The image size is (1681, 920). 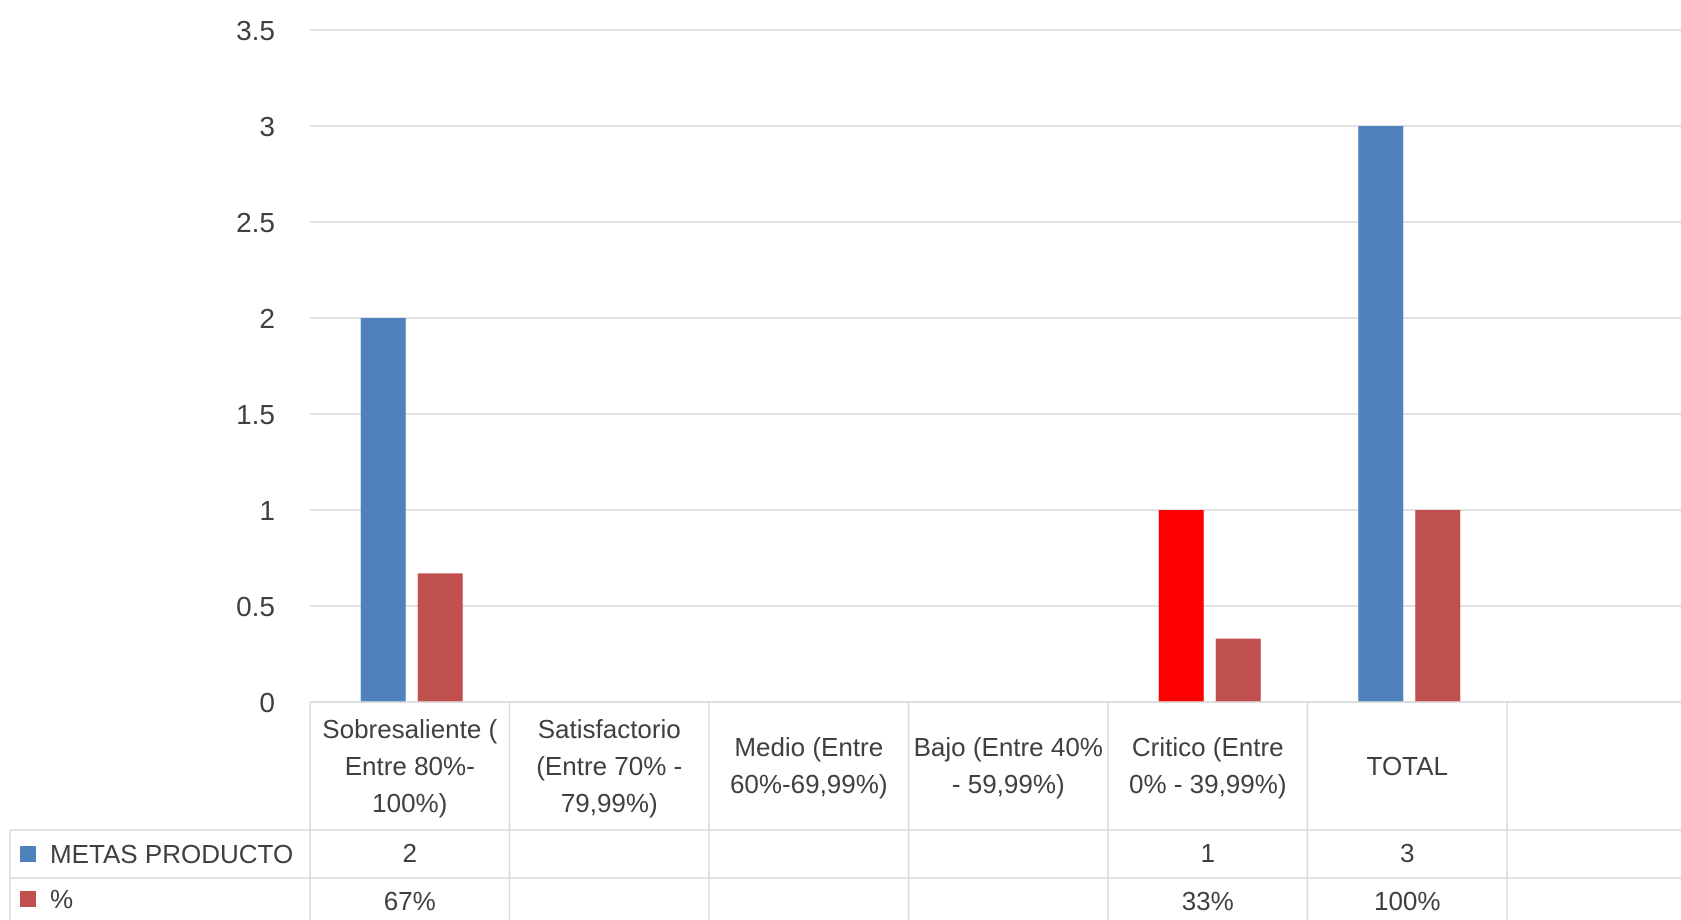 I want to click on category-label: Bajo (Entre 40% - 59,99%), so click(x=1008, y=765).